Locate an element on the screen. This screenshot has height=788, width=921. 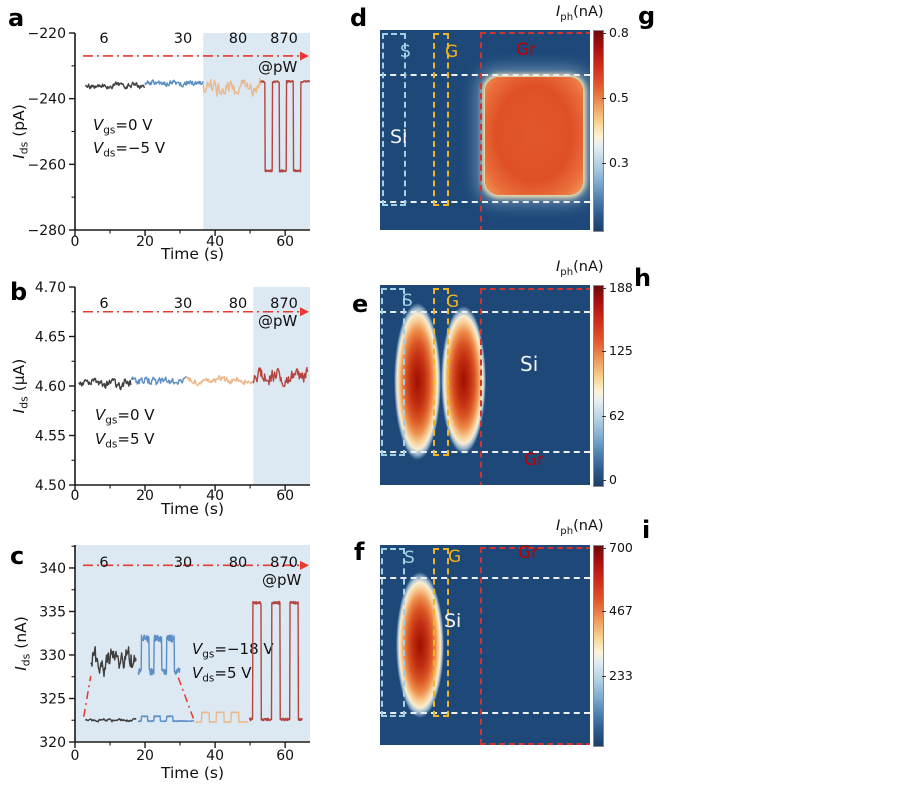
y-tick-label: 4.70 is located at coordinates (50, 288).